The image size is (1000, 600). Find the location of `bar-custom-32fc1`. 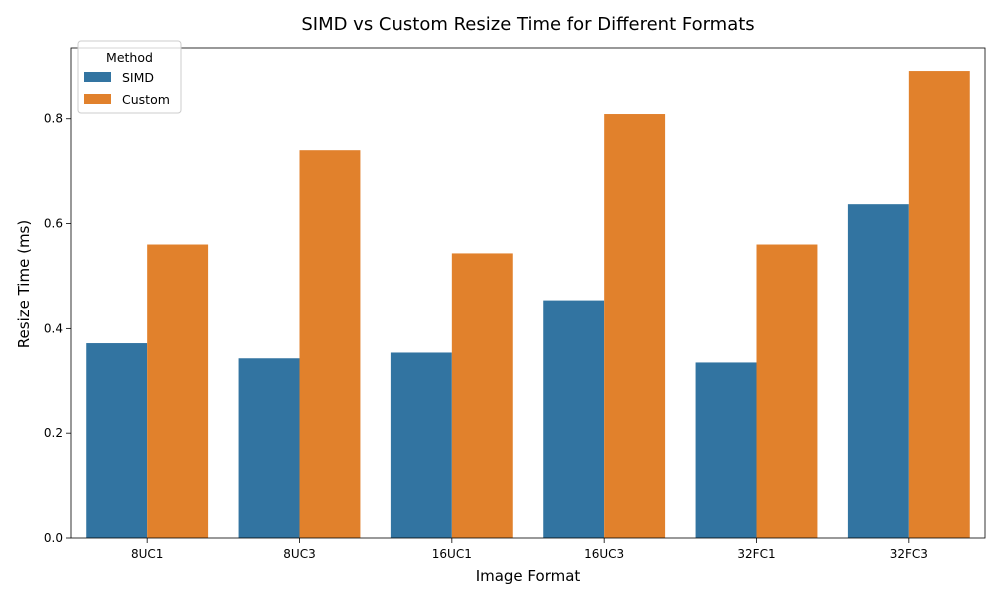

bar-custom-32fc1 is located at coordinates (787, 391).